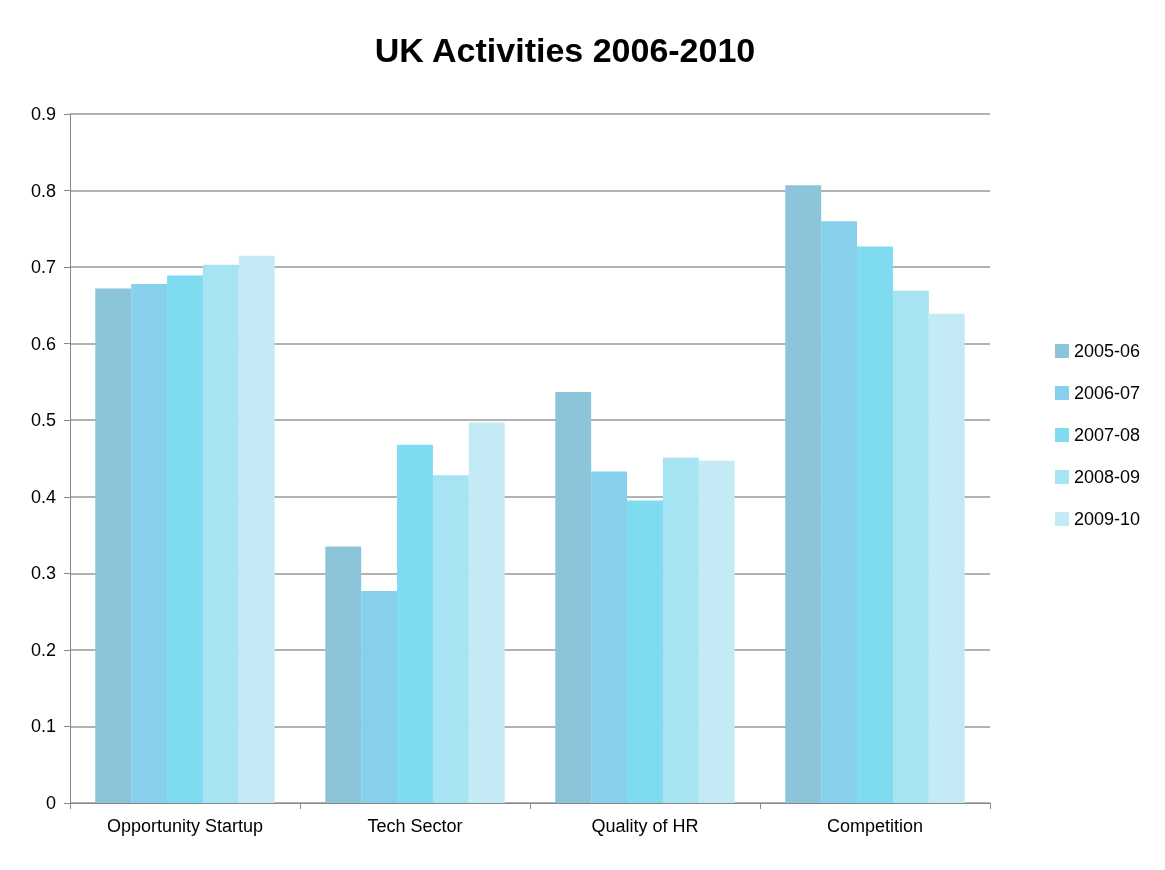  Describe the element at coordinates (43, 496) in the screenshot. I see `y-tick-label: 0.4` at that location.